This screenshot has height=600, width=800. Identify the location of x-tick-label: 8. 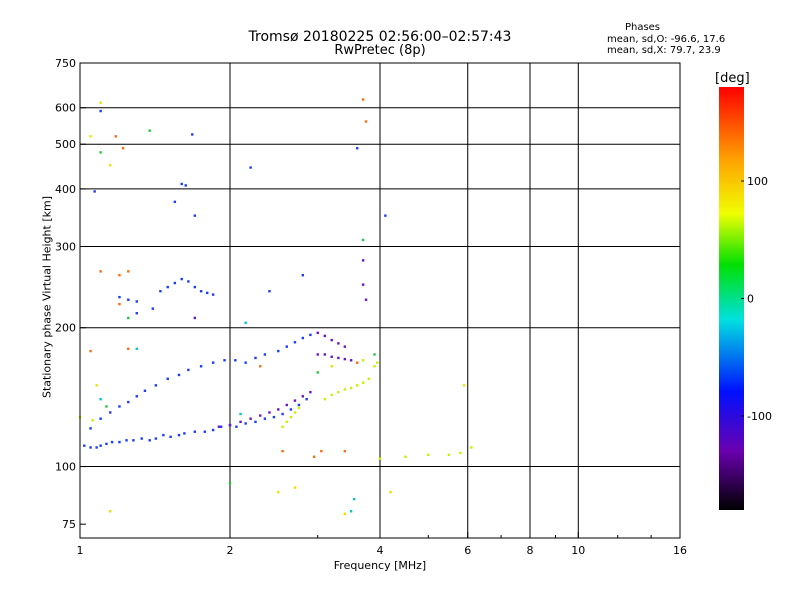
(530, 550).